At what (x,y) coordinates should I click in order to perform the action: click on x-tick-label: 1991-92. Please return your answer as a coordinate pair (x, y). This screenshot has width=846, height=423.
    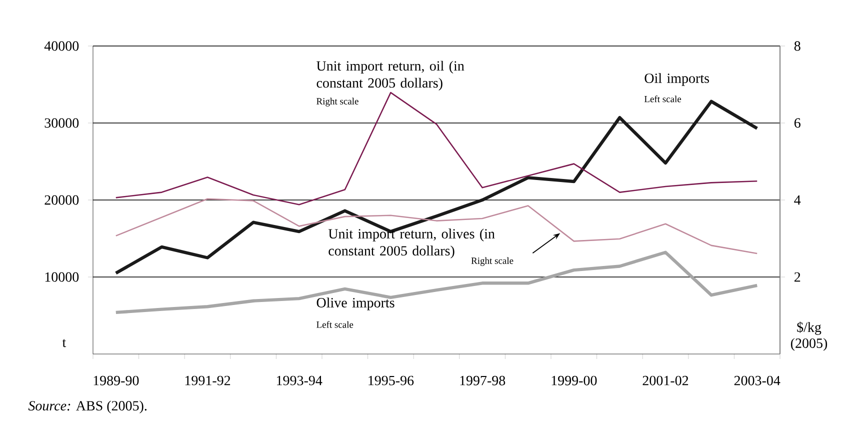
    Looking at the image, I should click on (207, 381).